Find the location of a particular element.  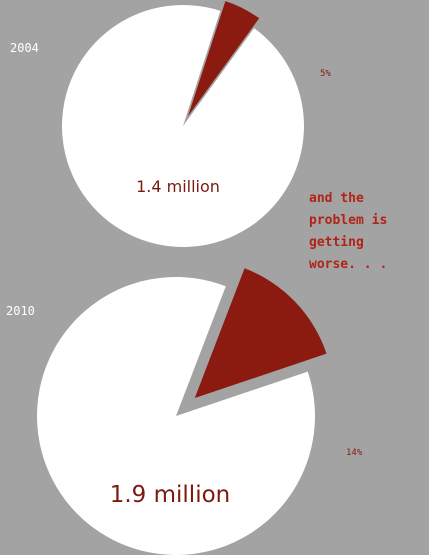

year-label-2010: 2010 is located at coordinates (20, 311).